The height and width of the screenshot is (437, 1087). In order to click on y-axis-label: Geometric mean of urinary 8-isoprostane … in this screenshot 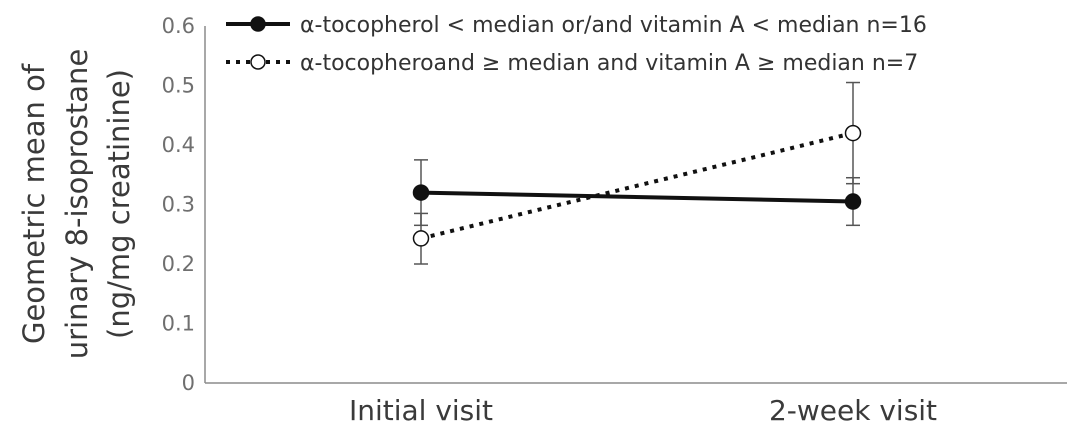, I will do `click(76, 204)`.